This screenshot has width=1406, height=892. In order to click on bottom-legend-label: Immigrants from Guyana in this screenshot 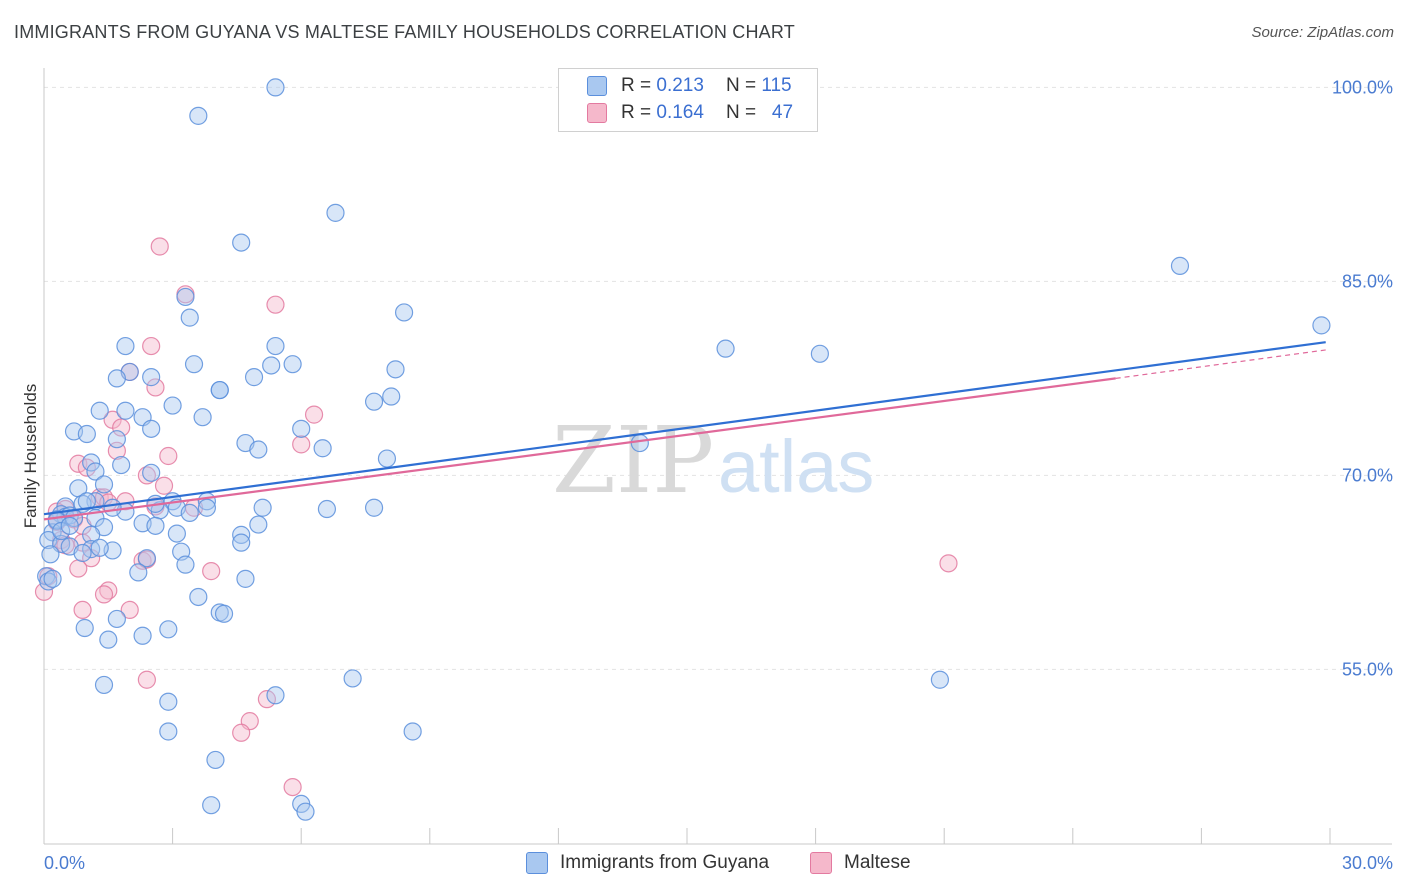, I will do `click(665, 862)`.